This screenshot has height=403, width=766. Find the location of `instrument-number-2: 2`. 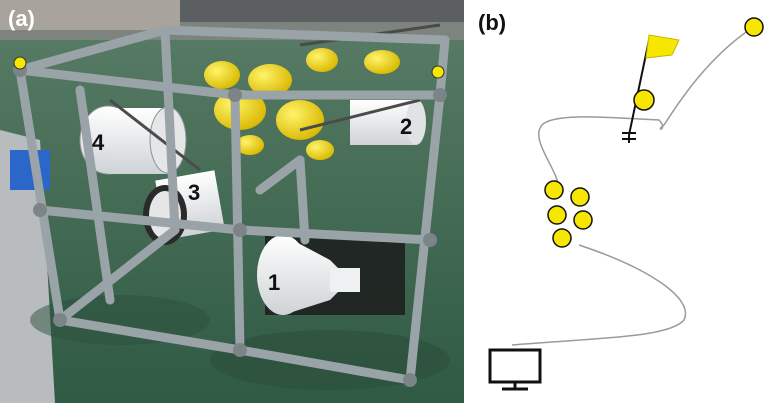

instrument-number-2: 2 is located at coordinates (406, 126).